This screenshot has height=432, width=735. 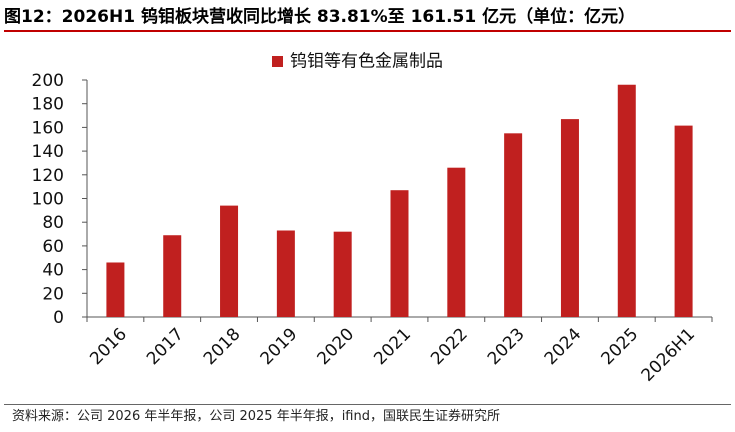 I want to click on x-tick-label: 2020, so click(x=335, y=346).